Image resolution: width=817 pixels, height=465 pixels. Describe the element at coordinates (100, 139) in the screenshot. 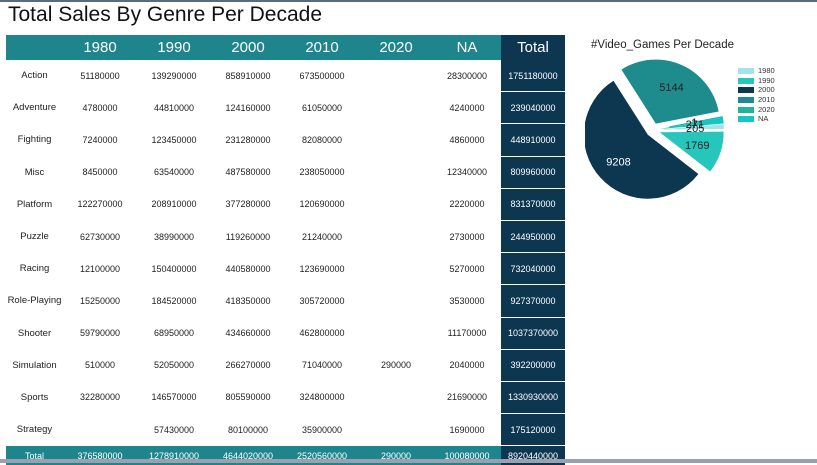

I see `value-cell: 7240000` at that location.